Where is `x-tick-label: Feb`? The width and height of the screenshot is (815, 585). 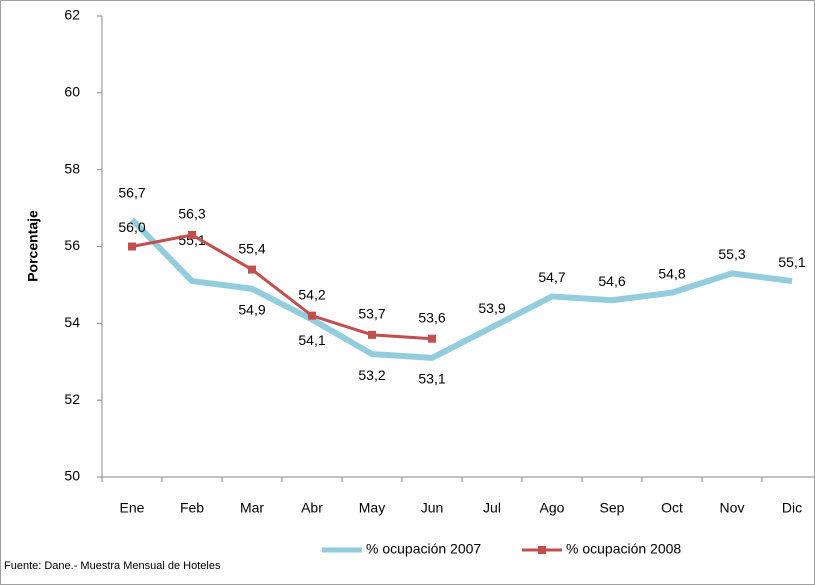 x-tick-label: Feb is located at coordinates (192, 508).